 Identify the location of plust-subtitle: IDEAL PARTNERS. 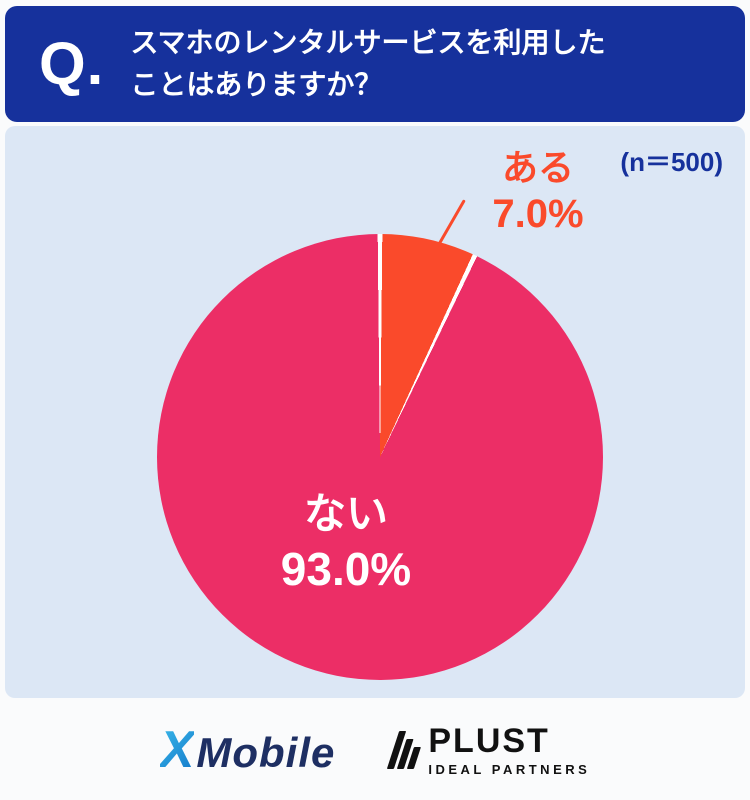
(509, 769).